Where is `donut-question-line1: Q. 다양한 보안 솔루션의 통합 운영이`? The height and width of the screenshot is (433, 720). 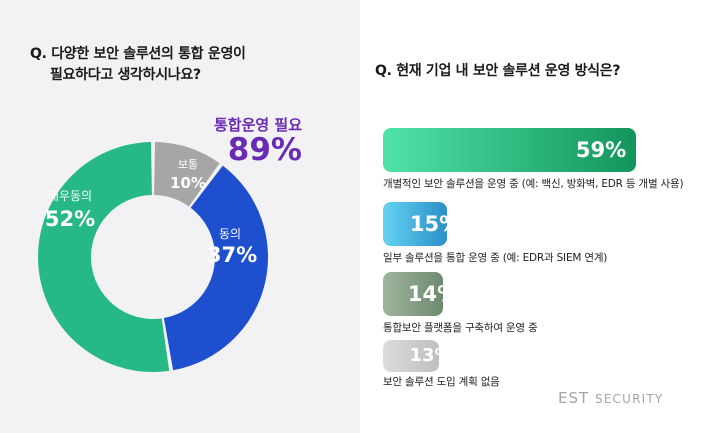
donut-question-line1: Q. 다양한 보안 솔루션의 통합 운영이 is located at coordinates (138, 54).